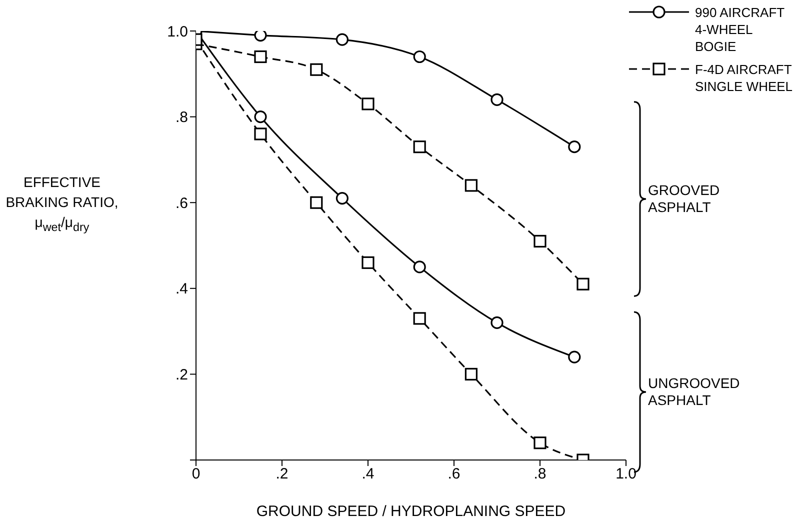 The width and height of the screenshot is (805, 526). I want to click on legend-label: 990 AIRCRAFT 4-WHEEL BOGIE, so click(740, 29).